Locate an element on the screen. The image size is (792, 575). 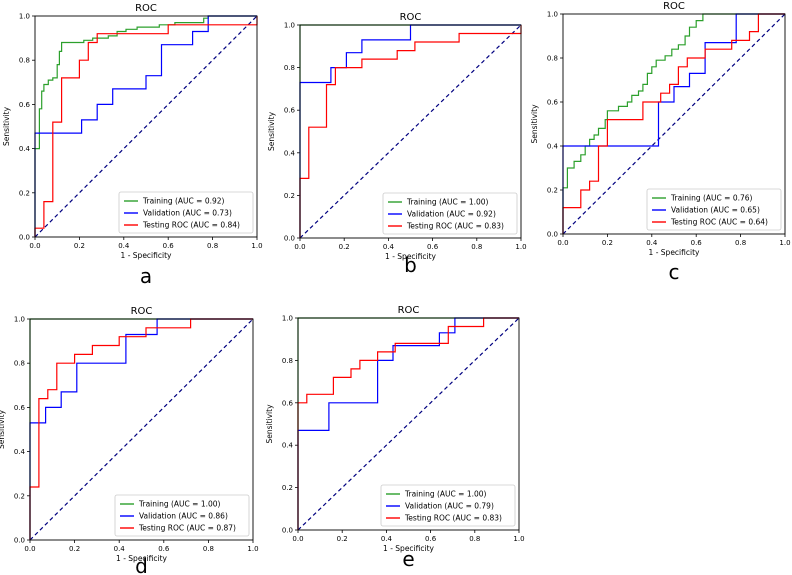
legend-entry: Validation (AUC = 0.92) is located at coordinates (451, 214).